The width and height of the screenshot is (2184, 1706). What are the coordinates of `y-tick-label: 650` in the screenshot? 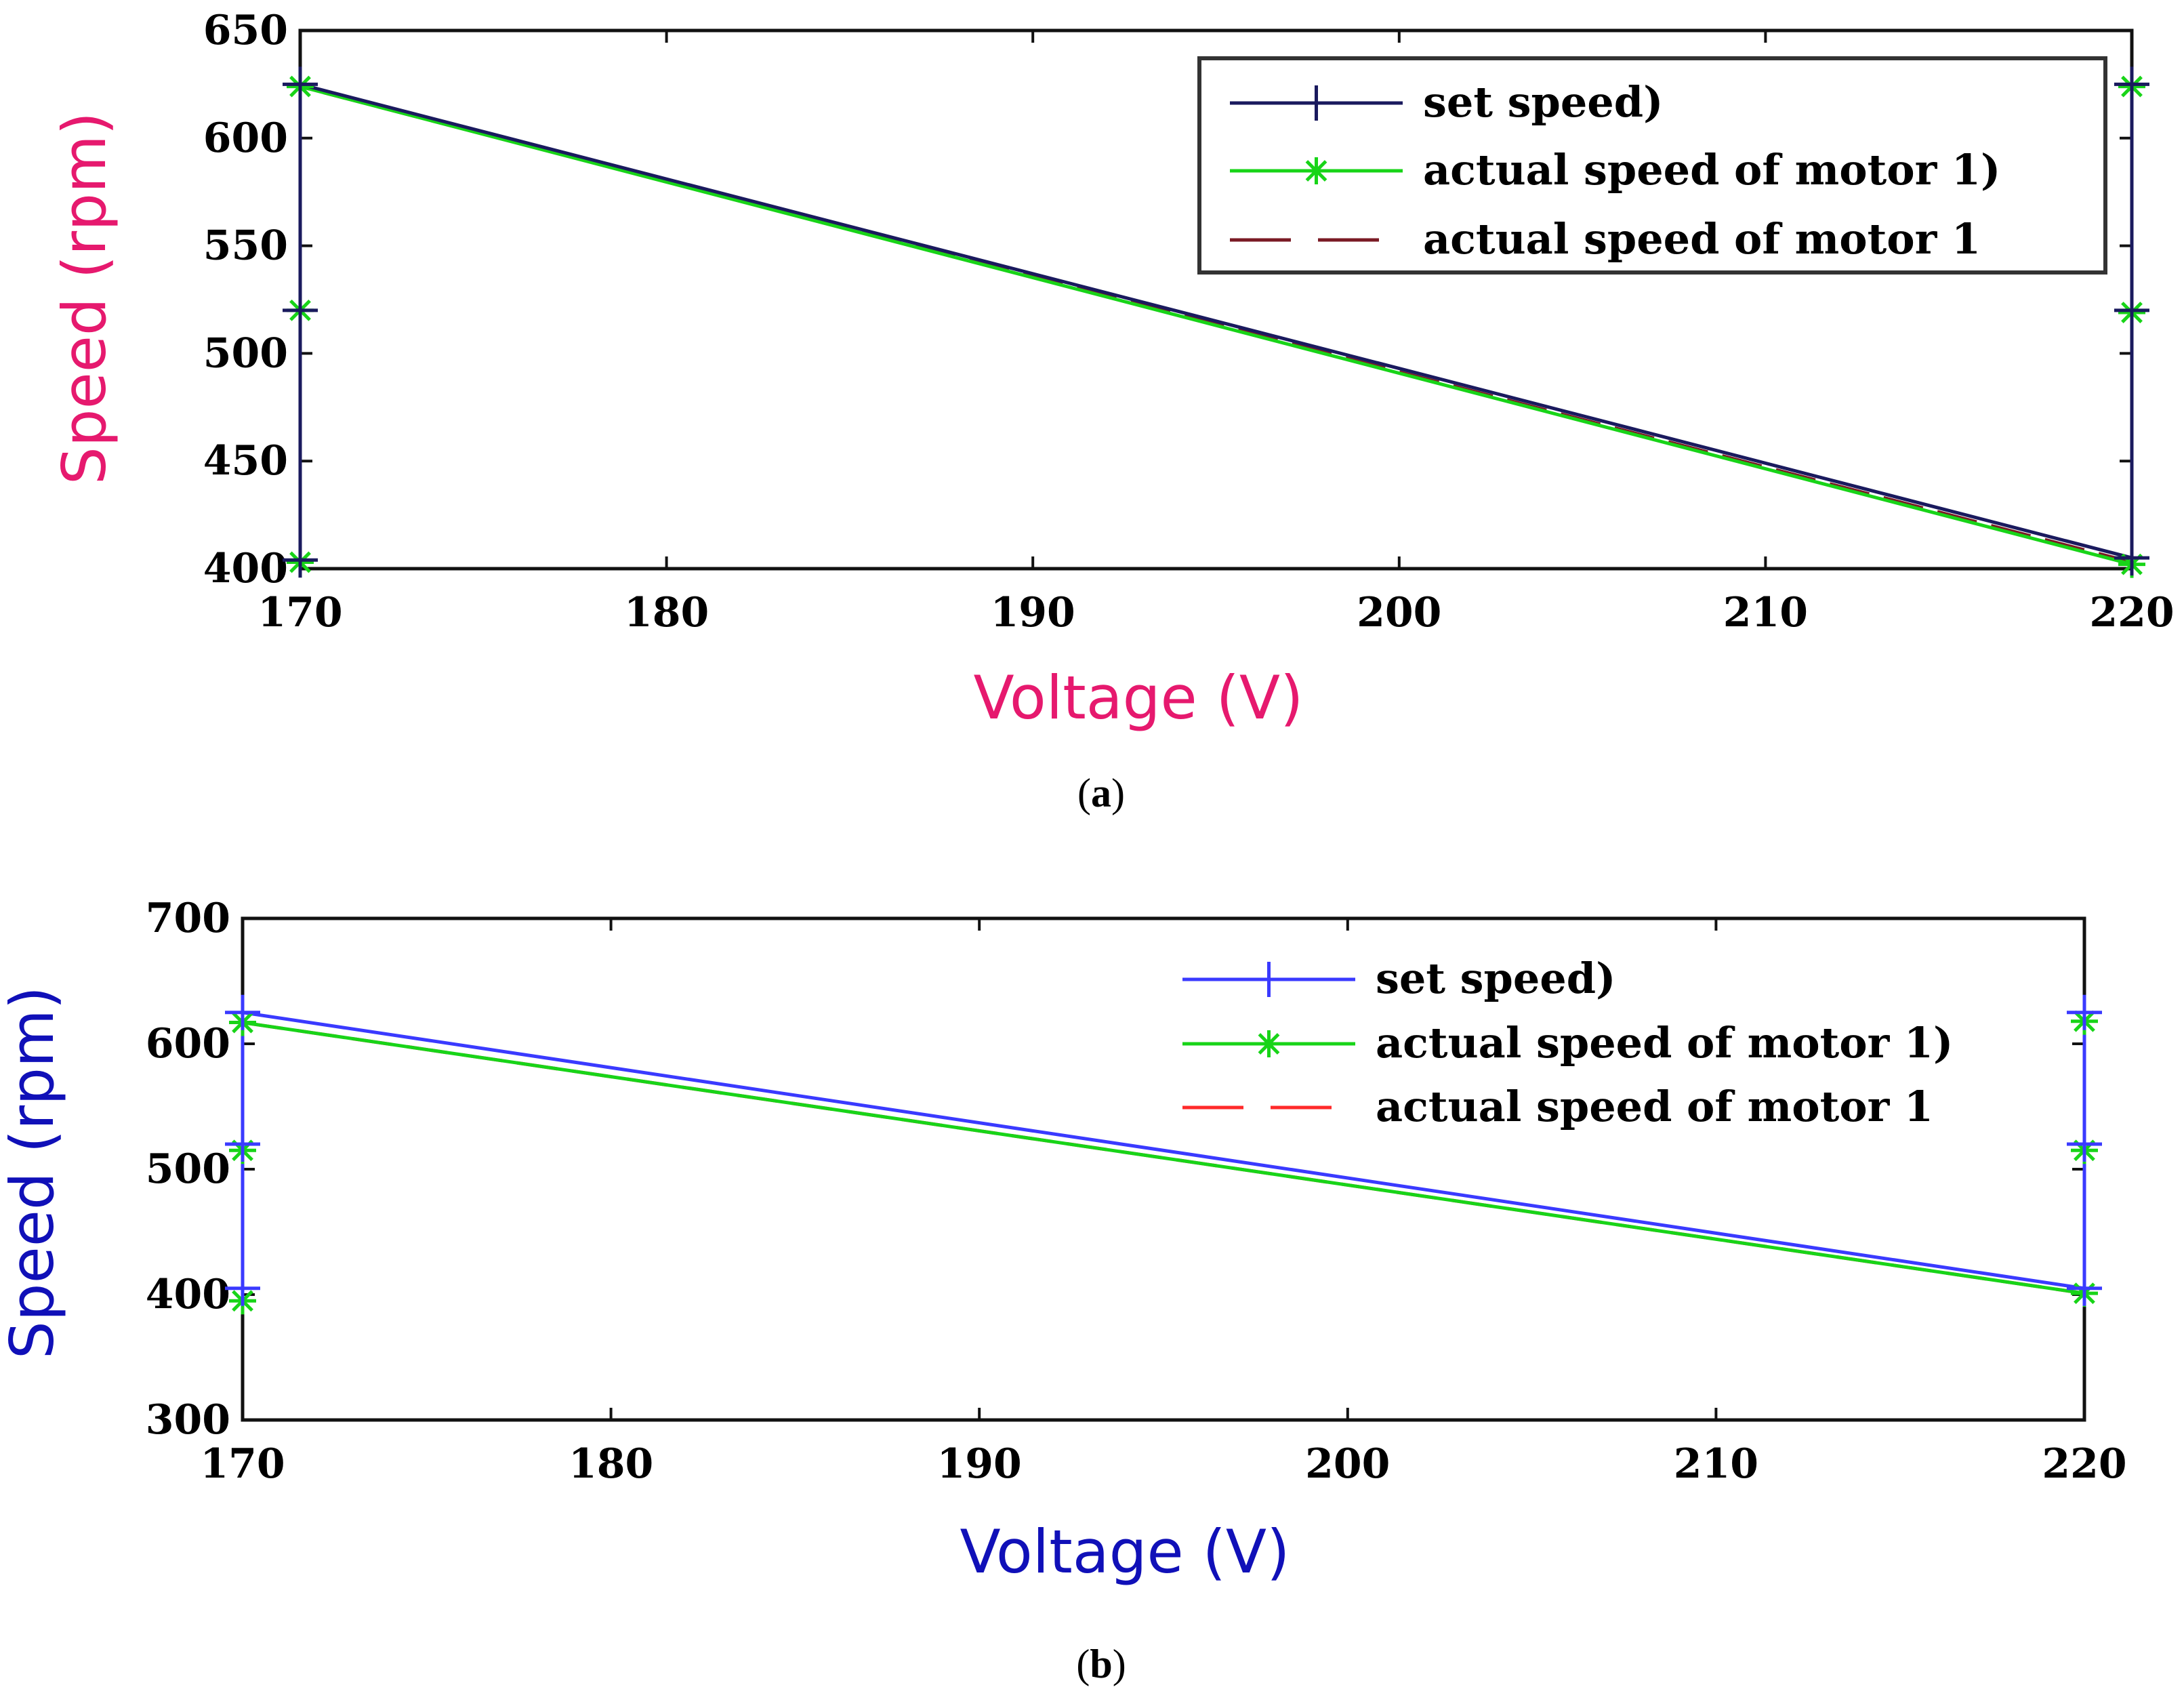 It's located at (245, 30).